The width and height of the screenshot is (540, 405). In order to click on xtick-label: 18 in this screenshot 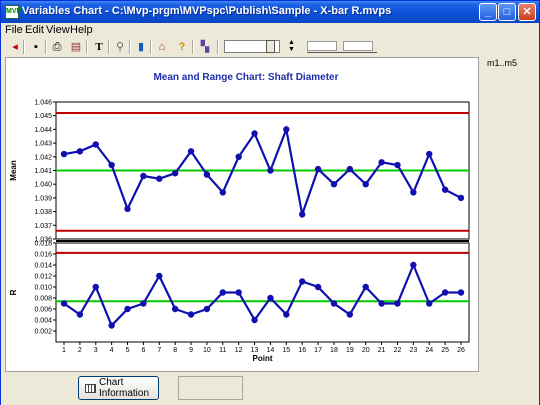, I will do `click(334, 350)`.